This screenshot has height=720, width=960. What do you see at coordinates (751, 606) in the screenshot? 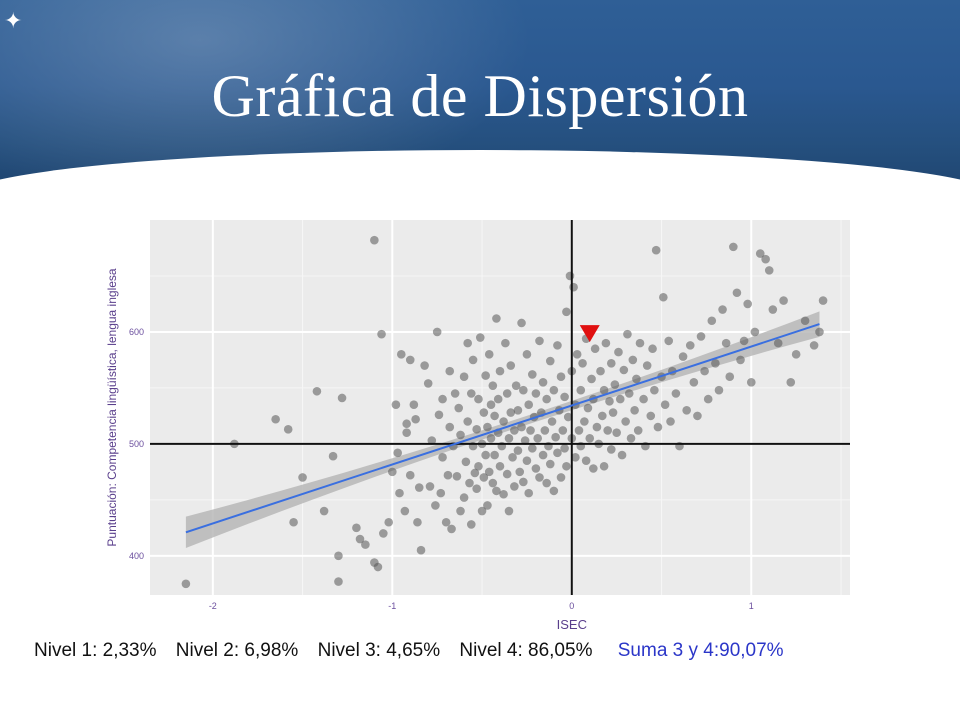
I see `x-tick-label: 1` at bounding box center [751, 606].